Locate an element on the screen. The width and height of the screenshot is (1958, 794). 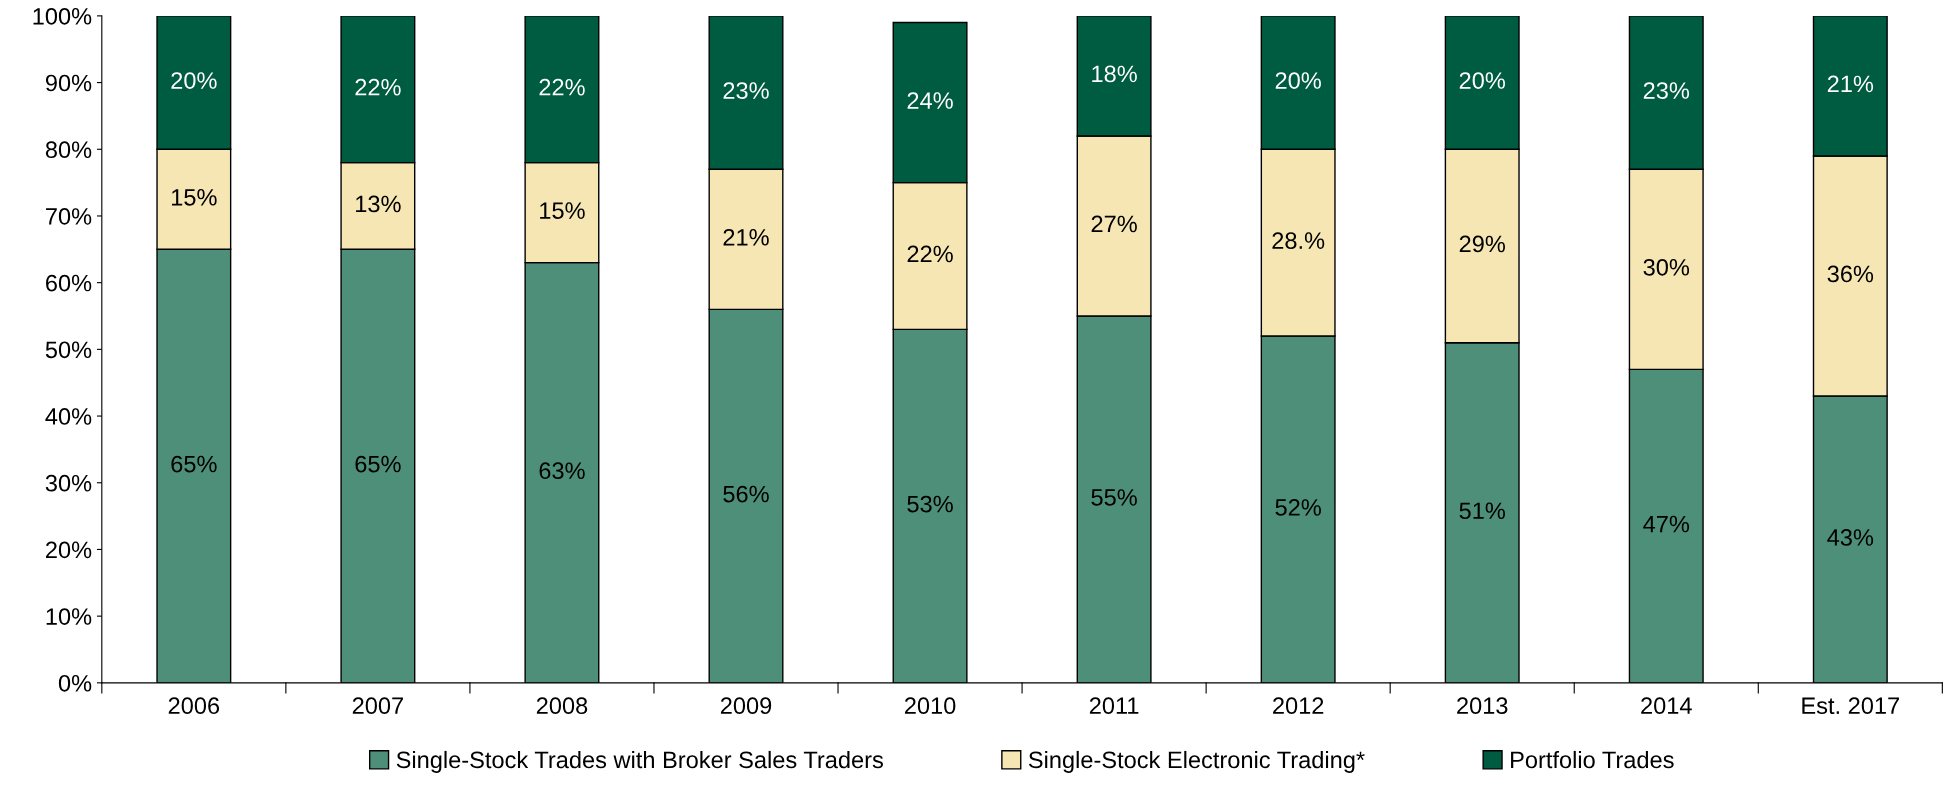
x-tick-label: 2012 is located at coordinates (1298, 706).